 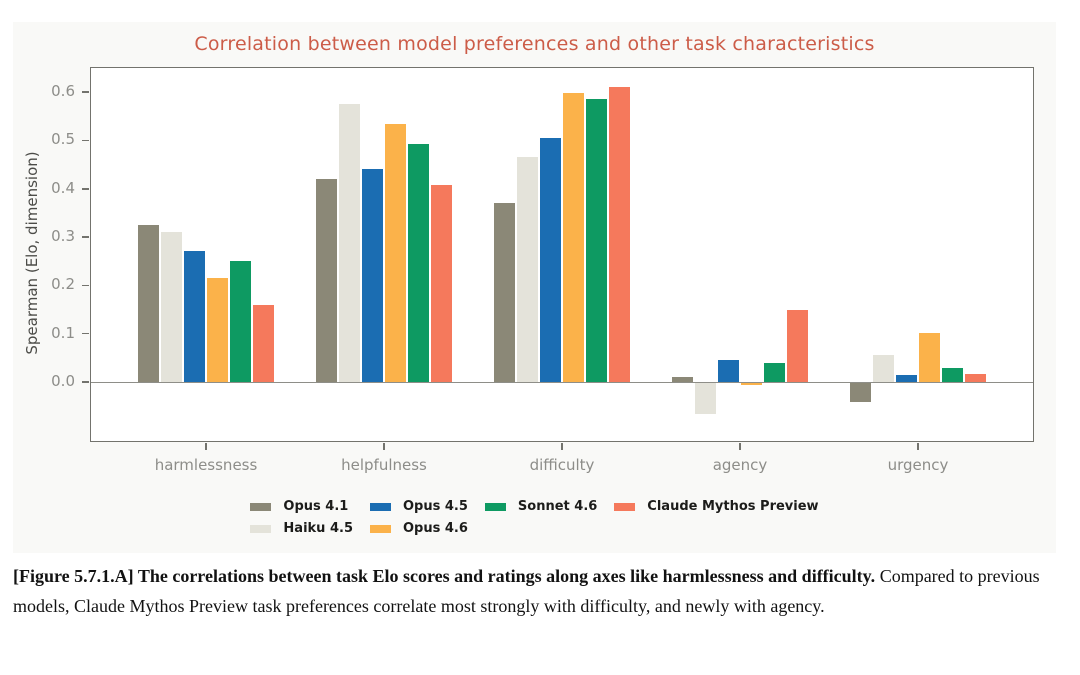 I want to click on bar-opus-4-6-difficulty, so click(x=573, y=238).